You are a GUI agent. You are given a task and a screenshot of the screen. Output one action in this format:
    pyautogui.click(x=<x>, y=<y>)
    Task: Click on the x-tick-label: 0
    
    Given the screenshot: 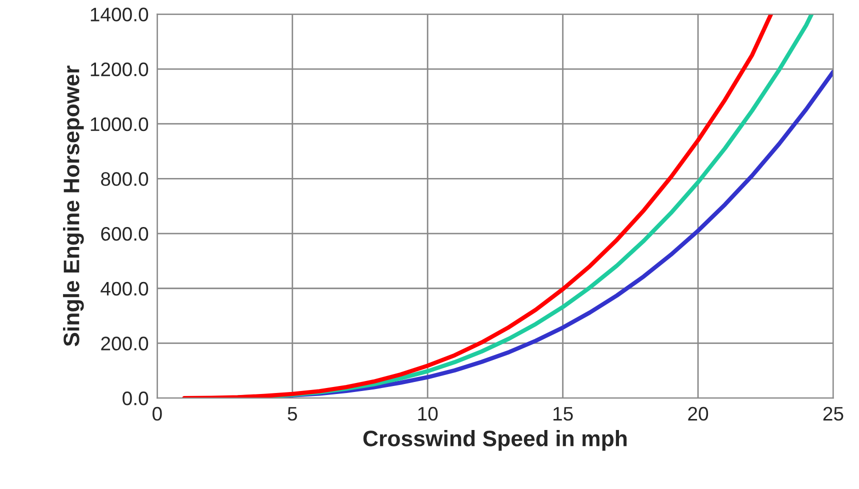 What is the action you would take?
    pyautogui.click(x=157, y=413)
    